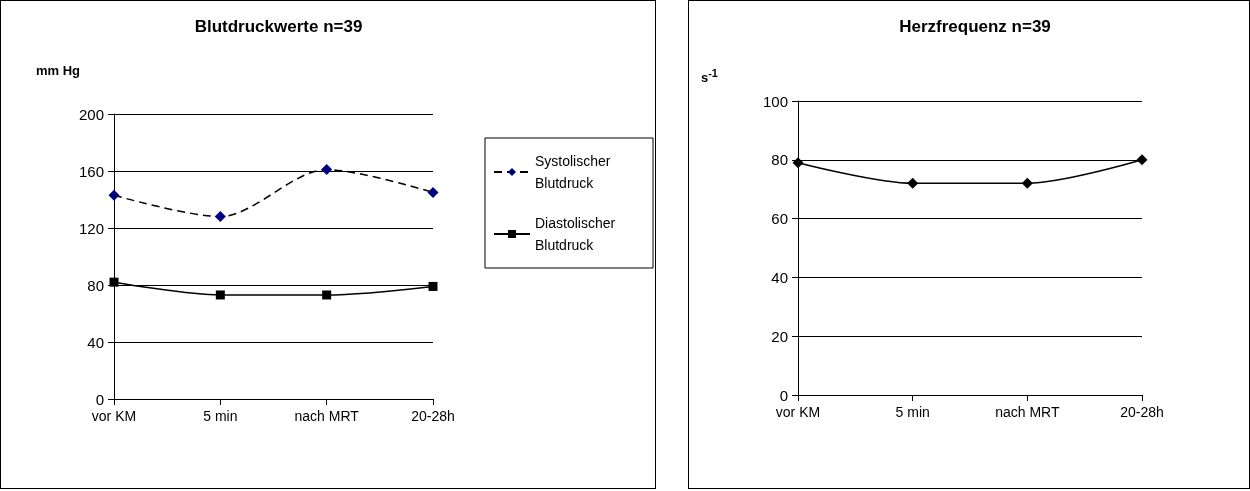 Image resolution: width=1250 pixels, height=491 pixels. I want to click on y-tick-label: 60, so click(779, 219).